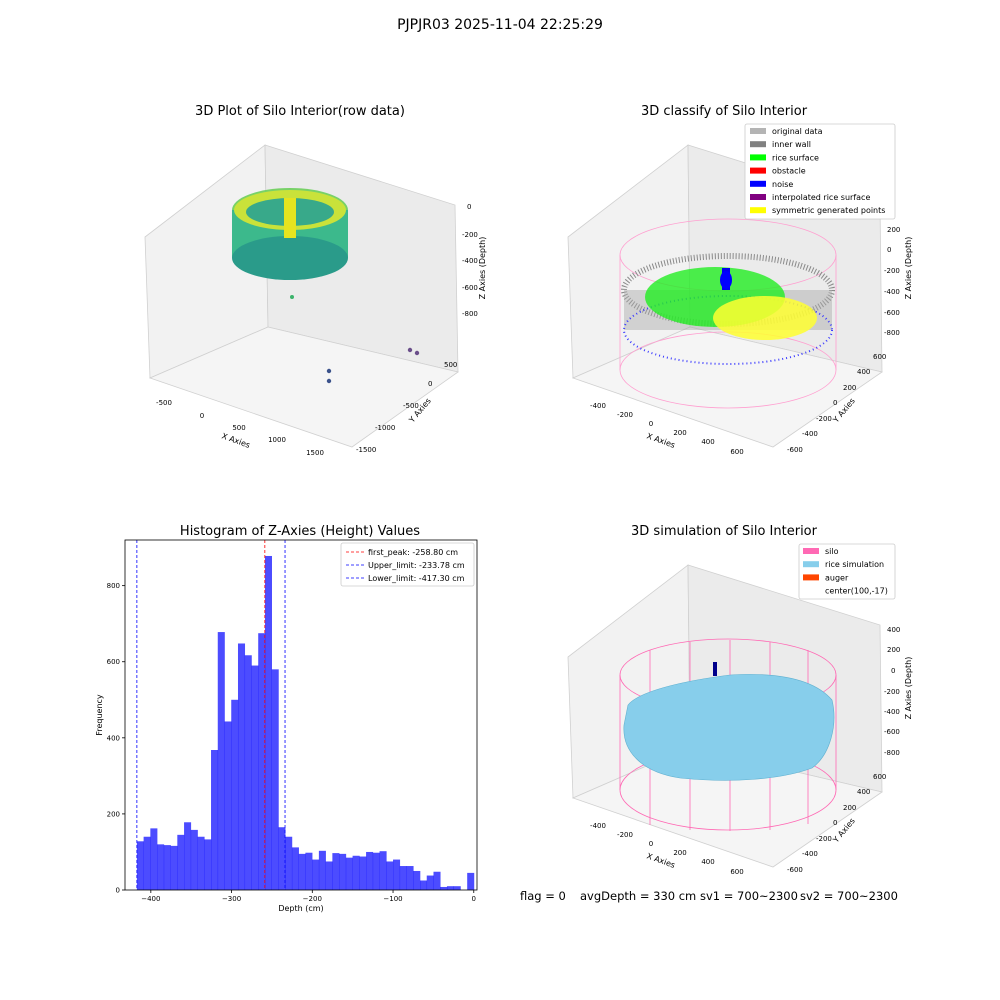 The width and height of the screenshot is (1000, 1000). I want to click on simulation-y-tick: 200, so click(849, 808).